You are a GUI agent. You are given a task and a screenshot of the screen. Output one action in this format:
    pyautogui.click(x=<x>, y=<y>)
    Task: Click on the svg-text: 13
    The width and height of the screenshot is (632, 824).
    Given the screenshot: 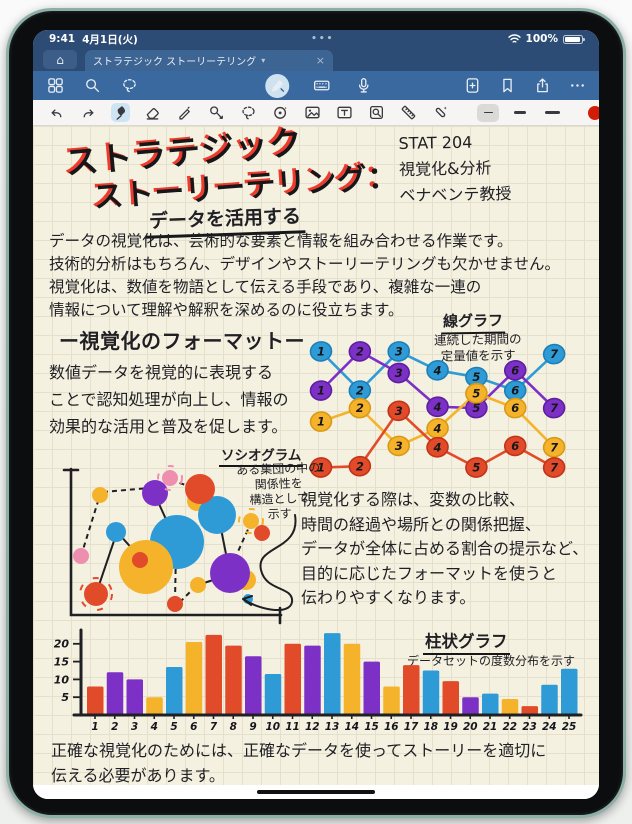 What is the action you would take?
    pyautogui.click(x=332, y=727)
    